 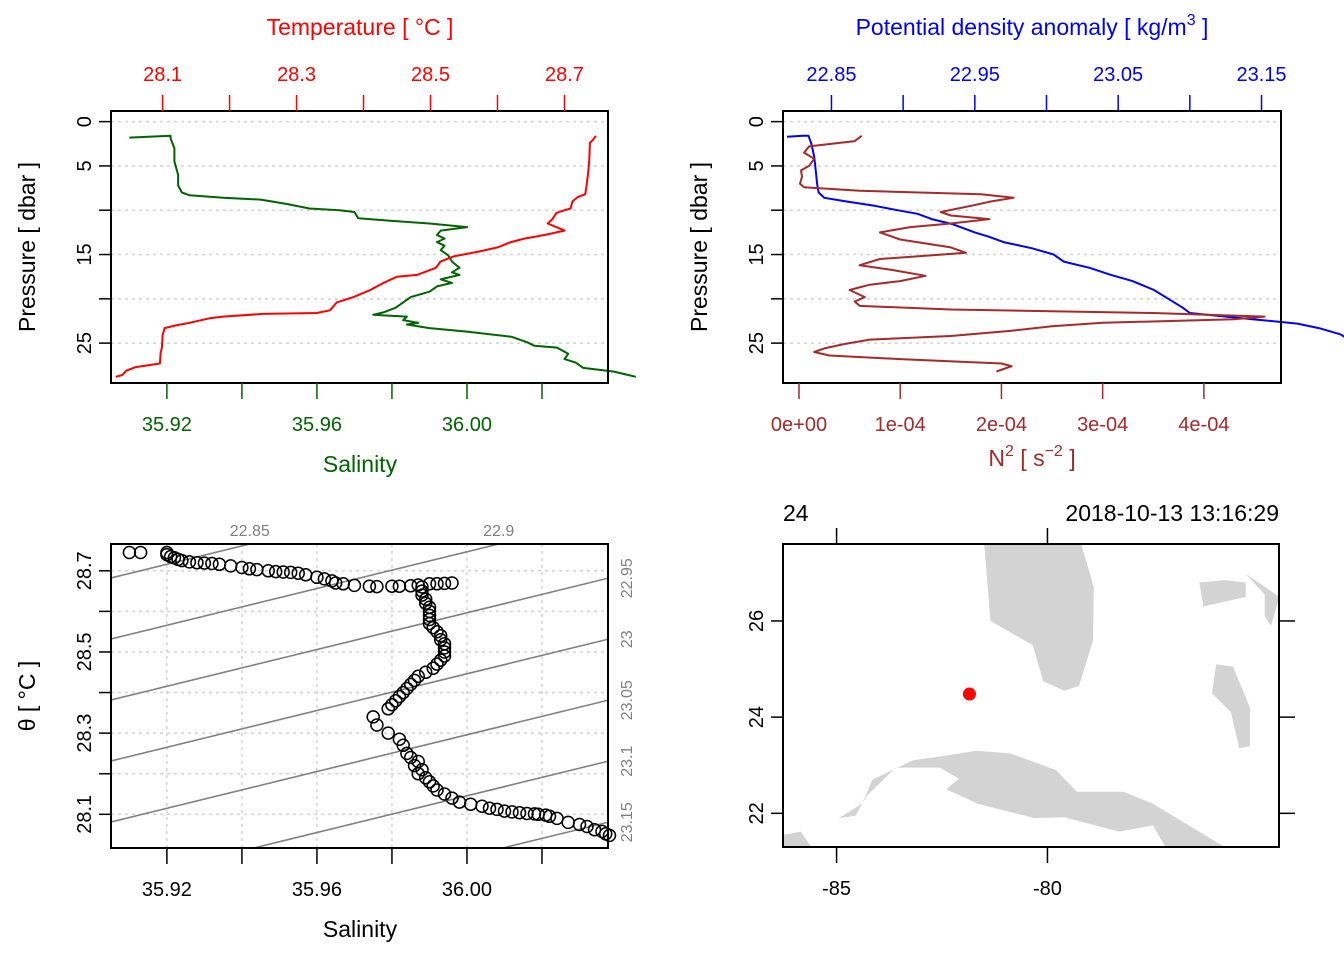 I want to click on bottom-tick-label: 36.00, so click(x=467, y=425).